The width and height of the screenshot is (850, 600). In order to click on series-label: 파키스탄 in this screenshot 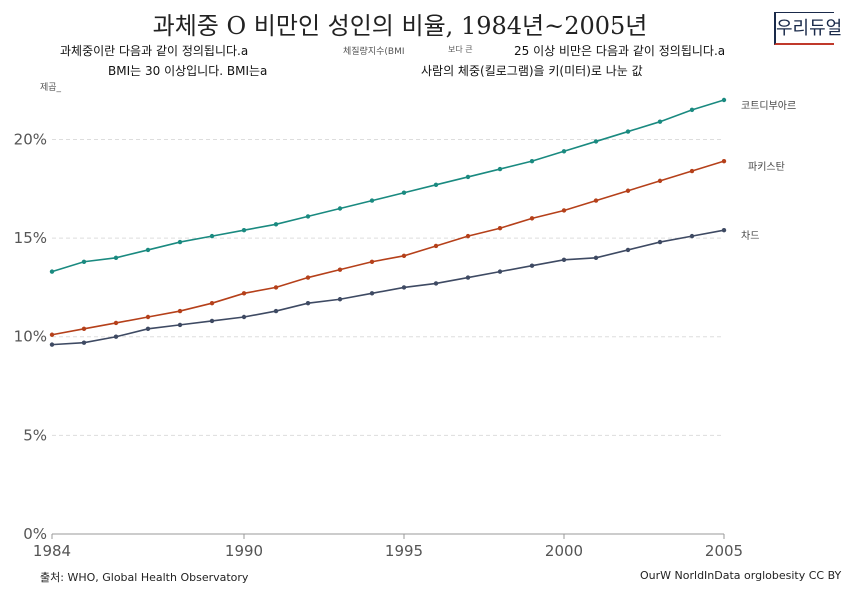, I will do `click(766, 167)`.